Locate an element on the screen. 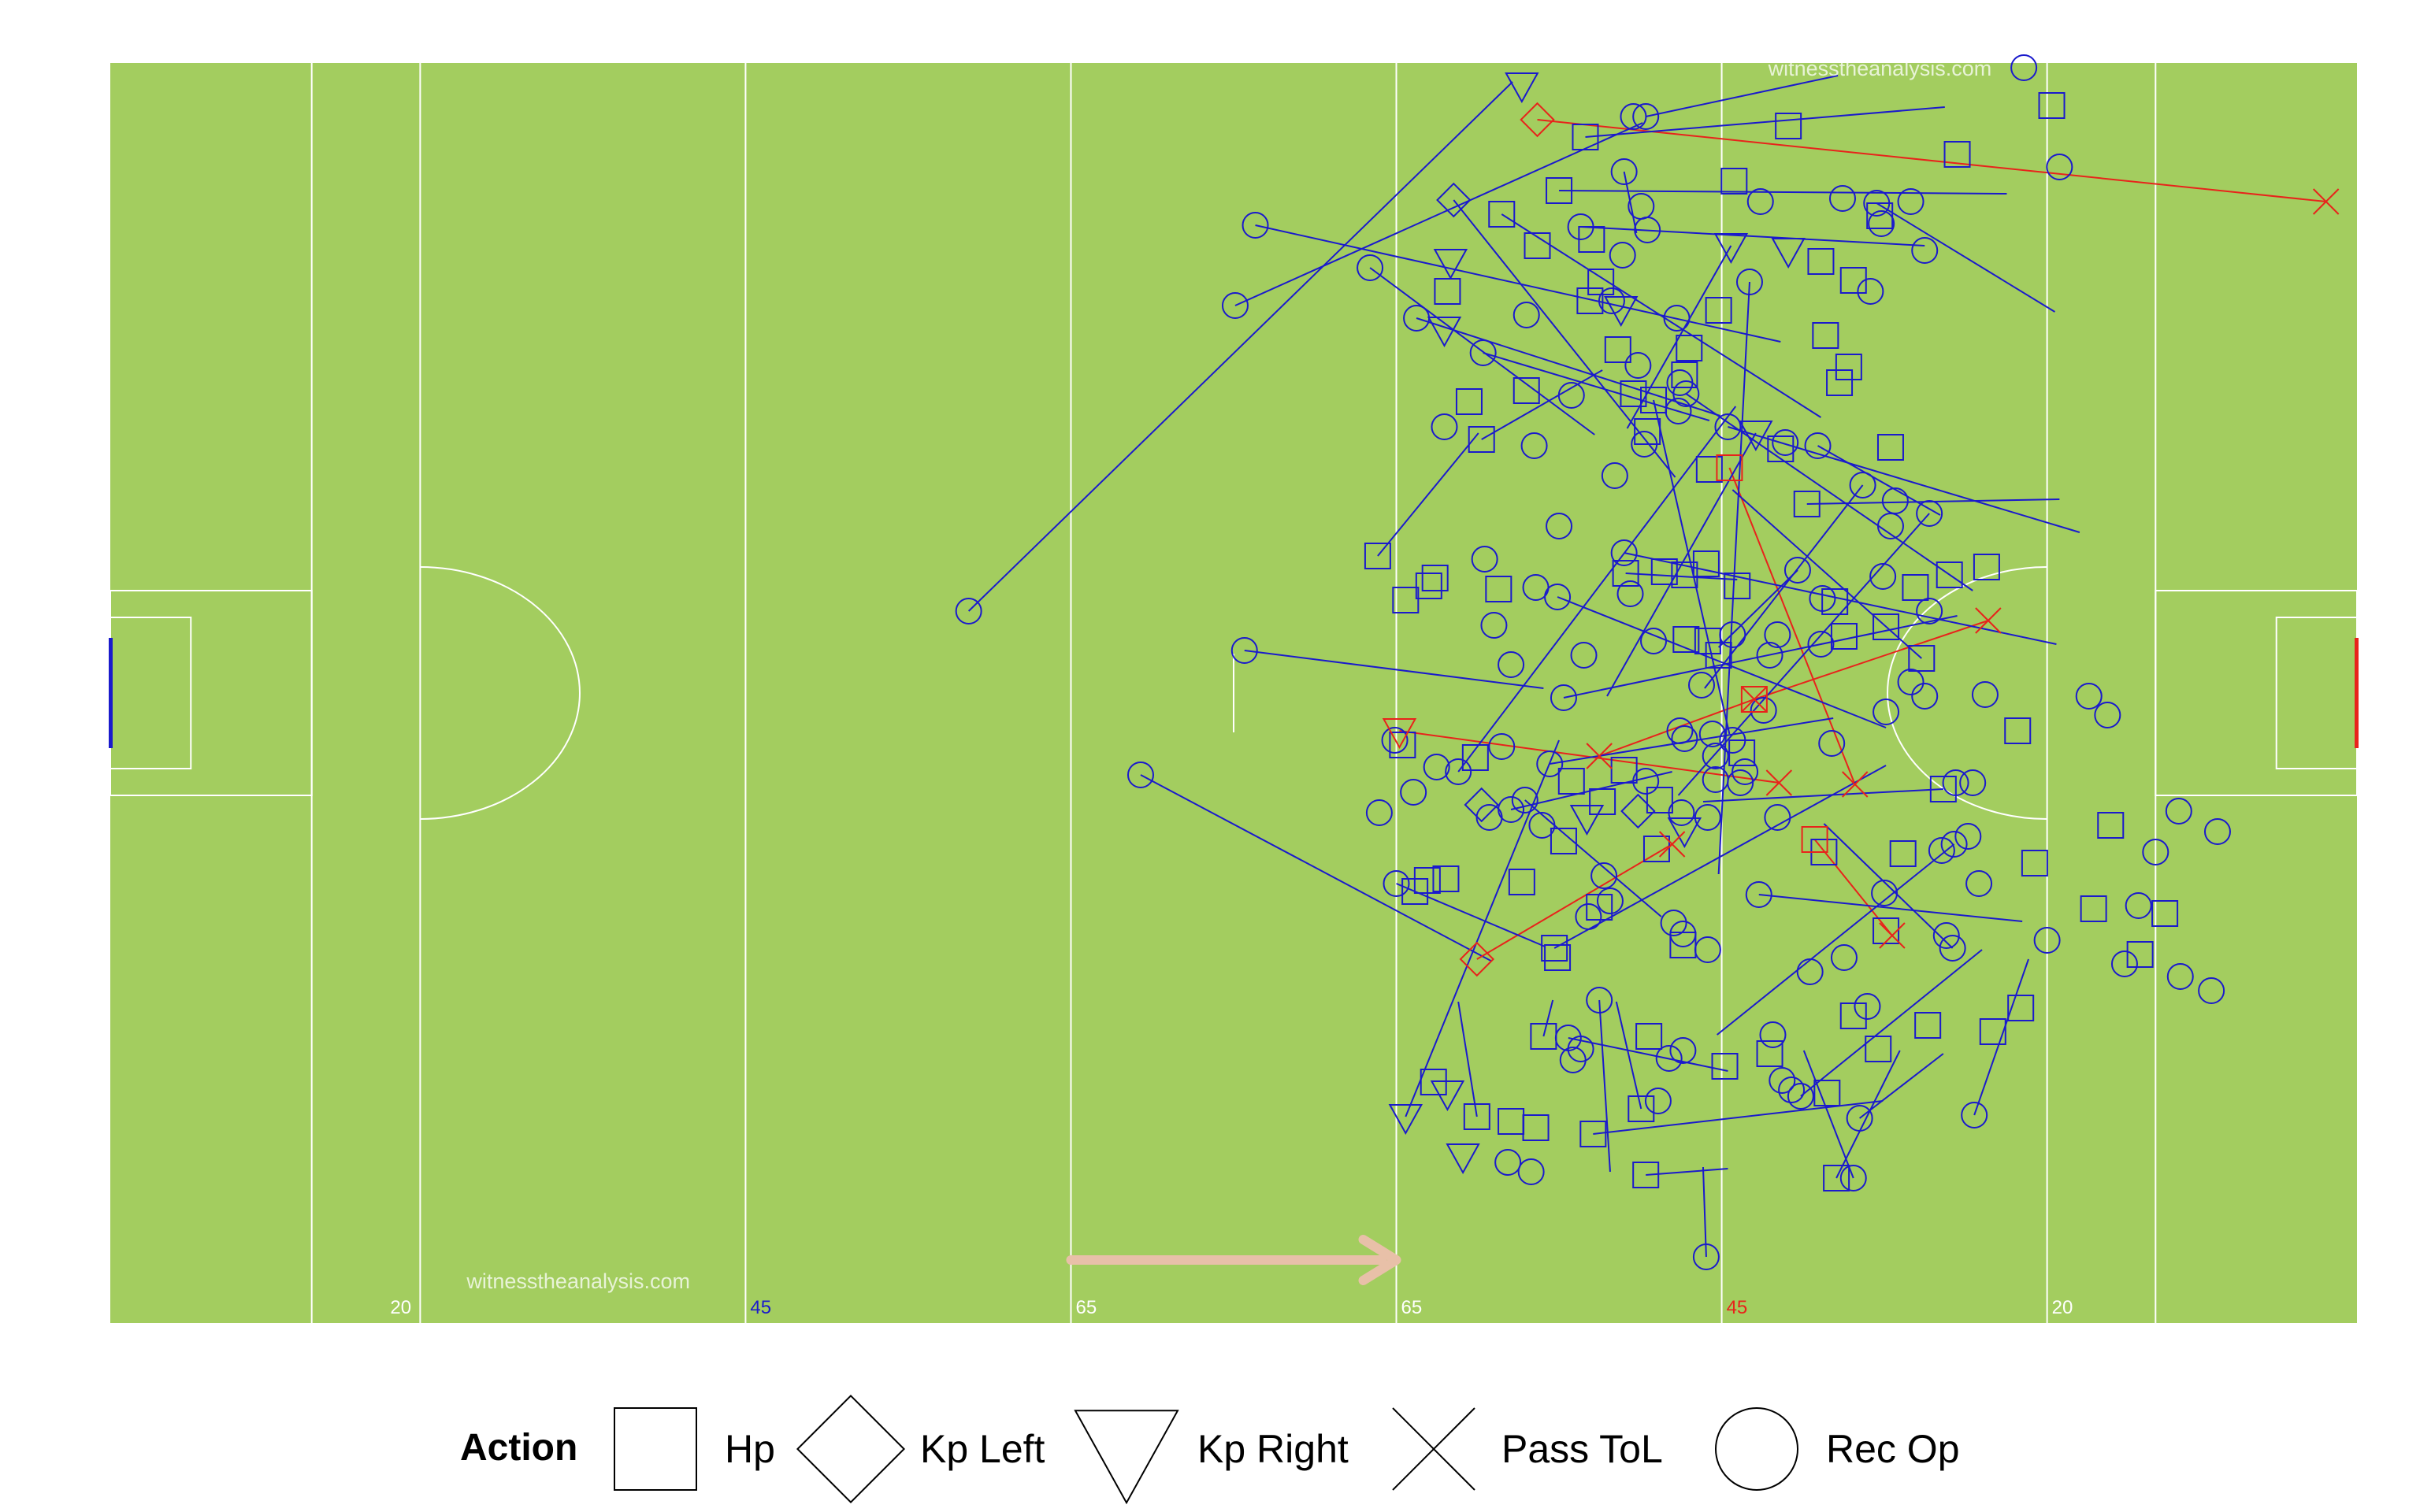 The image size is (2420, 1512). right-arc is located at coordinates (1967, 693).